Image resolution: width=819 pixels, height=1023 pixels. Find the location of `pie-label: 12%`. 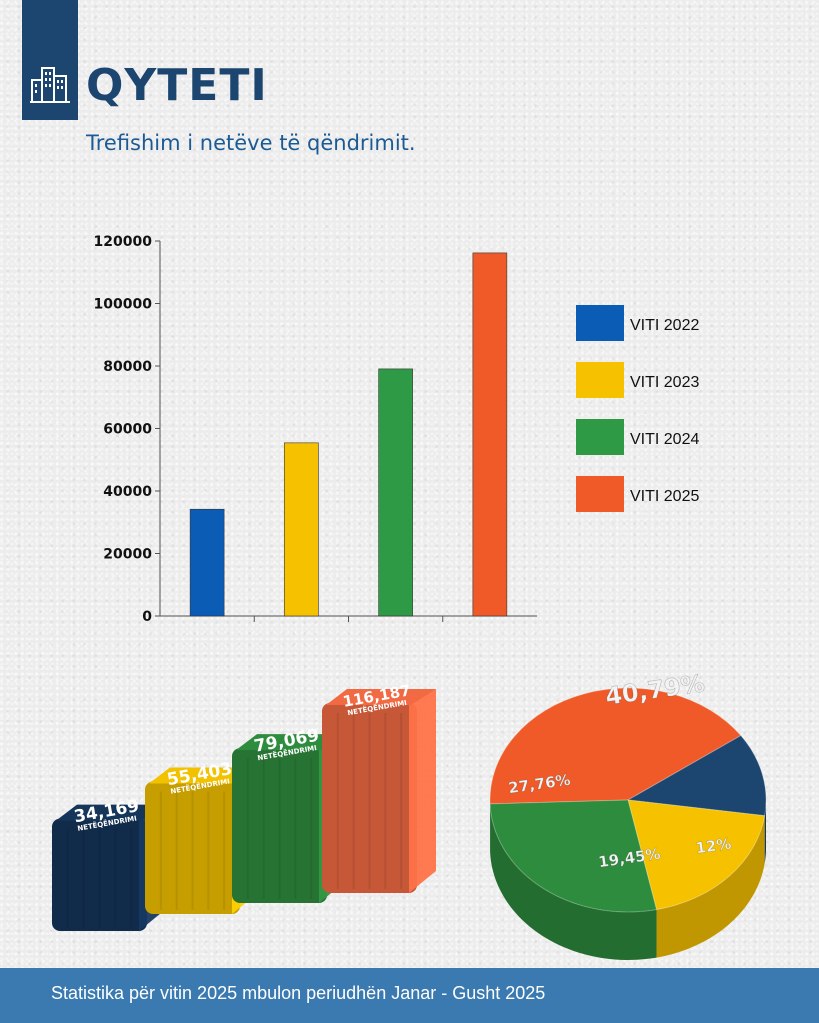

pie-label: 12% is located at coordinates (713, 846).